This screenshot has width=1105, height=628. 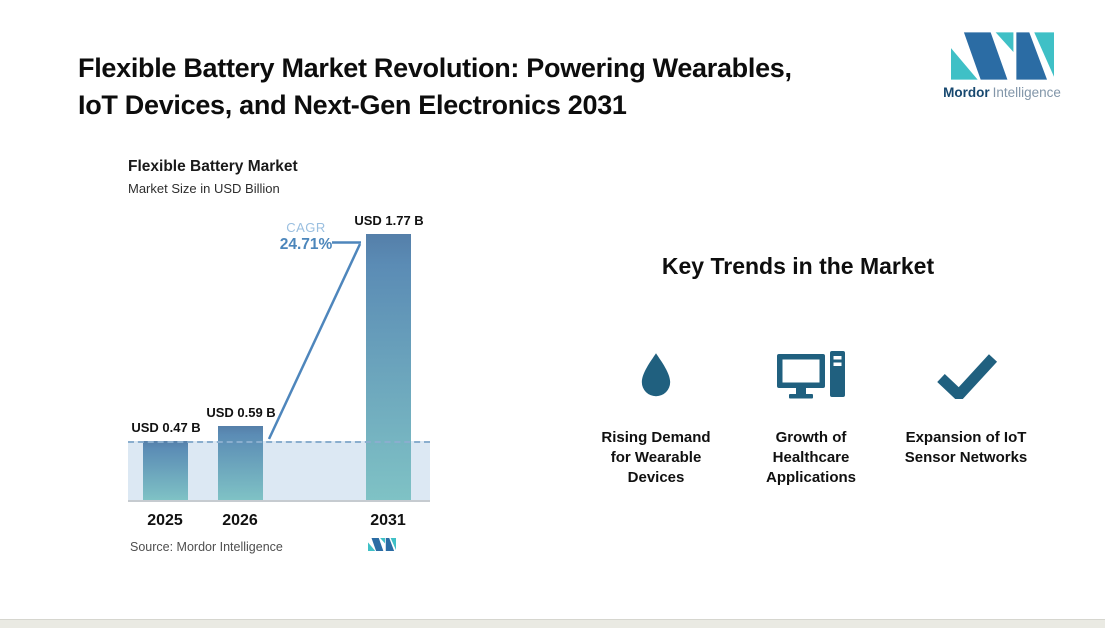 I want to click on trend-item-wearables: Rising Demand for Wearable Devices, so click(x=656, y=418).